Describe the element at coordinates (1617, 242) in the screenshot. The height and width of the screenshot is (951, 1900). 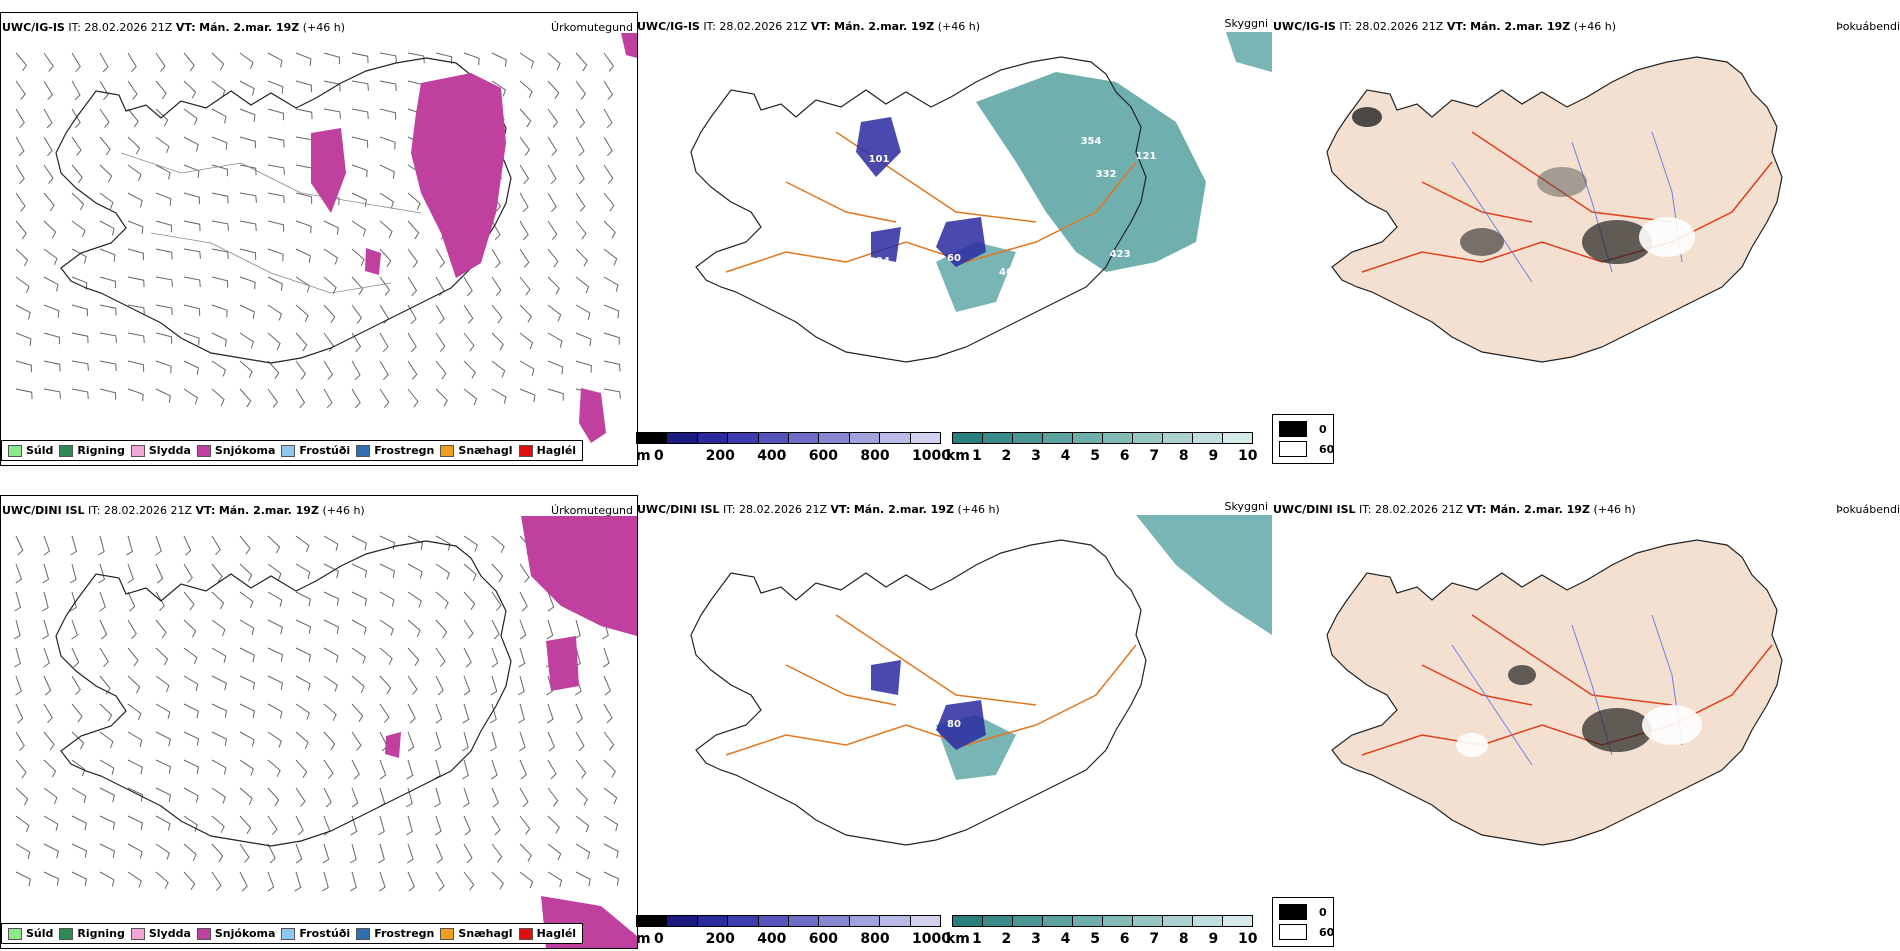
I see `fog-patch` at that location.